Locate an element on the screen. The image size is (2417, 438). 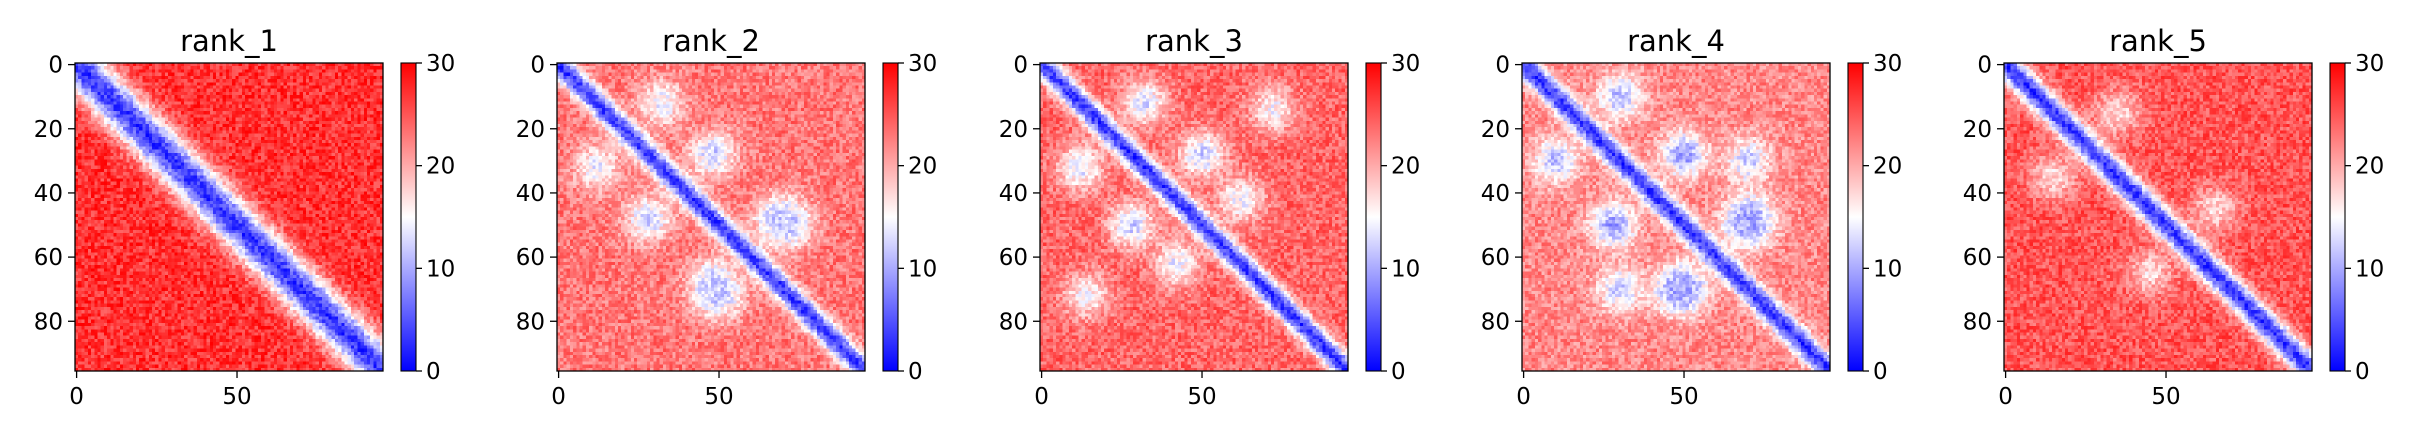
panel-title: rank_2 is located at coordinates (711, 41).